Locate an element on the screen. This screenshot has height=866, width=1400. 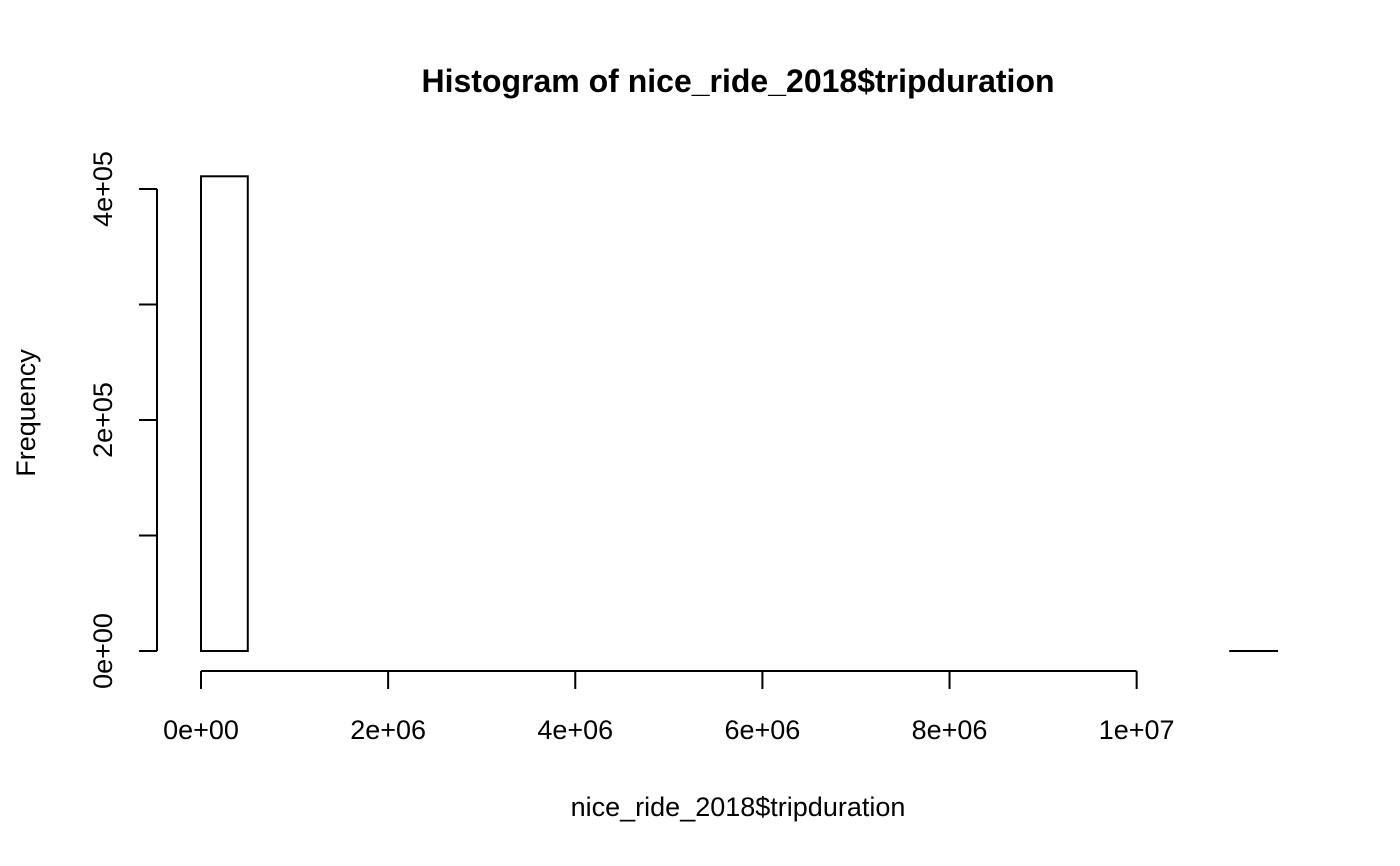
chart-title: Histogram of nice_ride_2018$tripduration is located at coordinates (737, 81).